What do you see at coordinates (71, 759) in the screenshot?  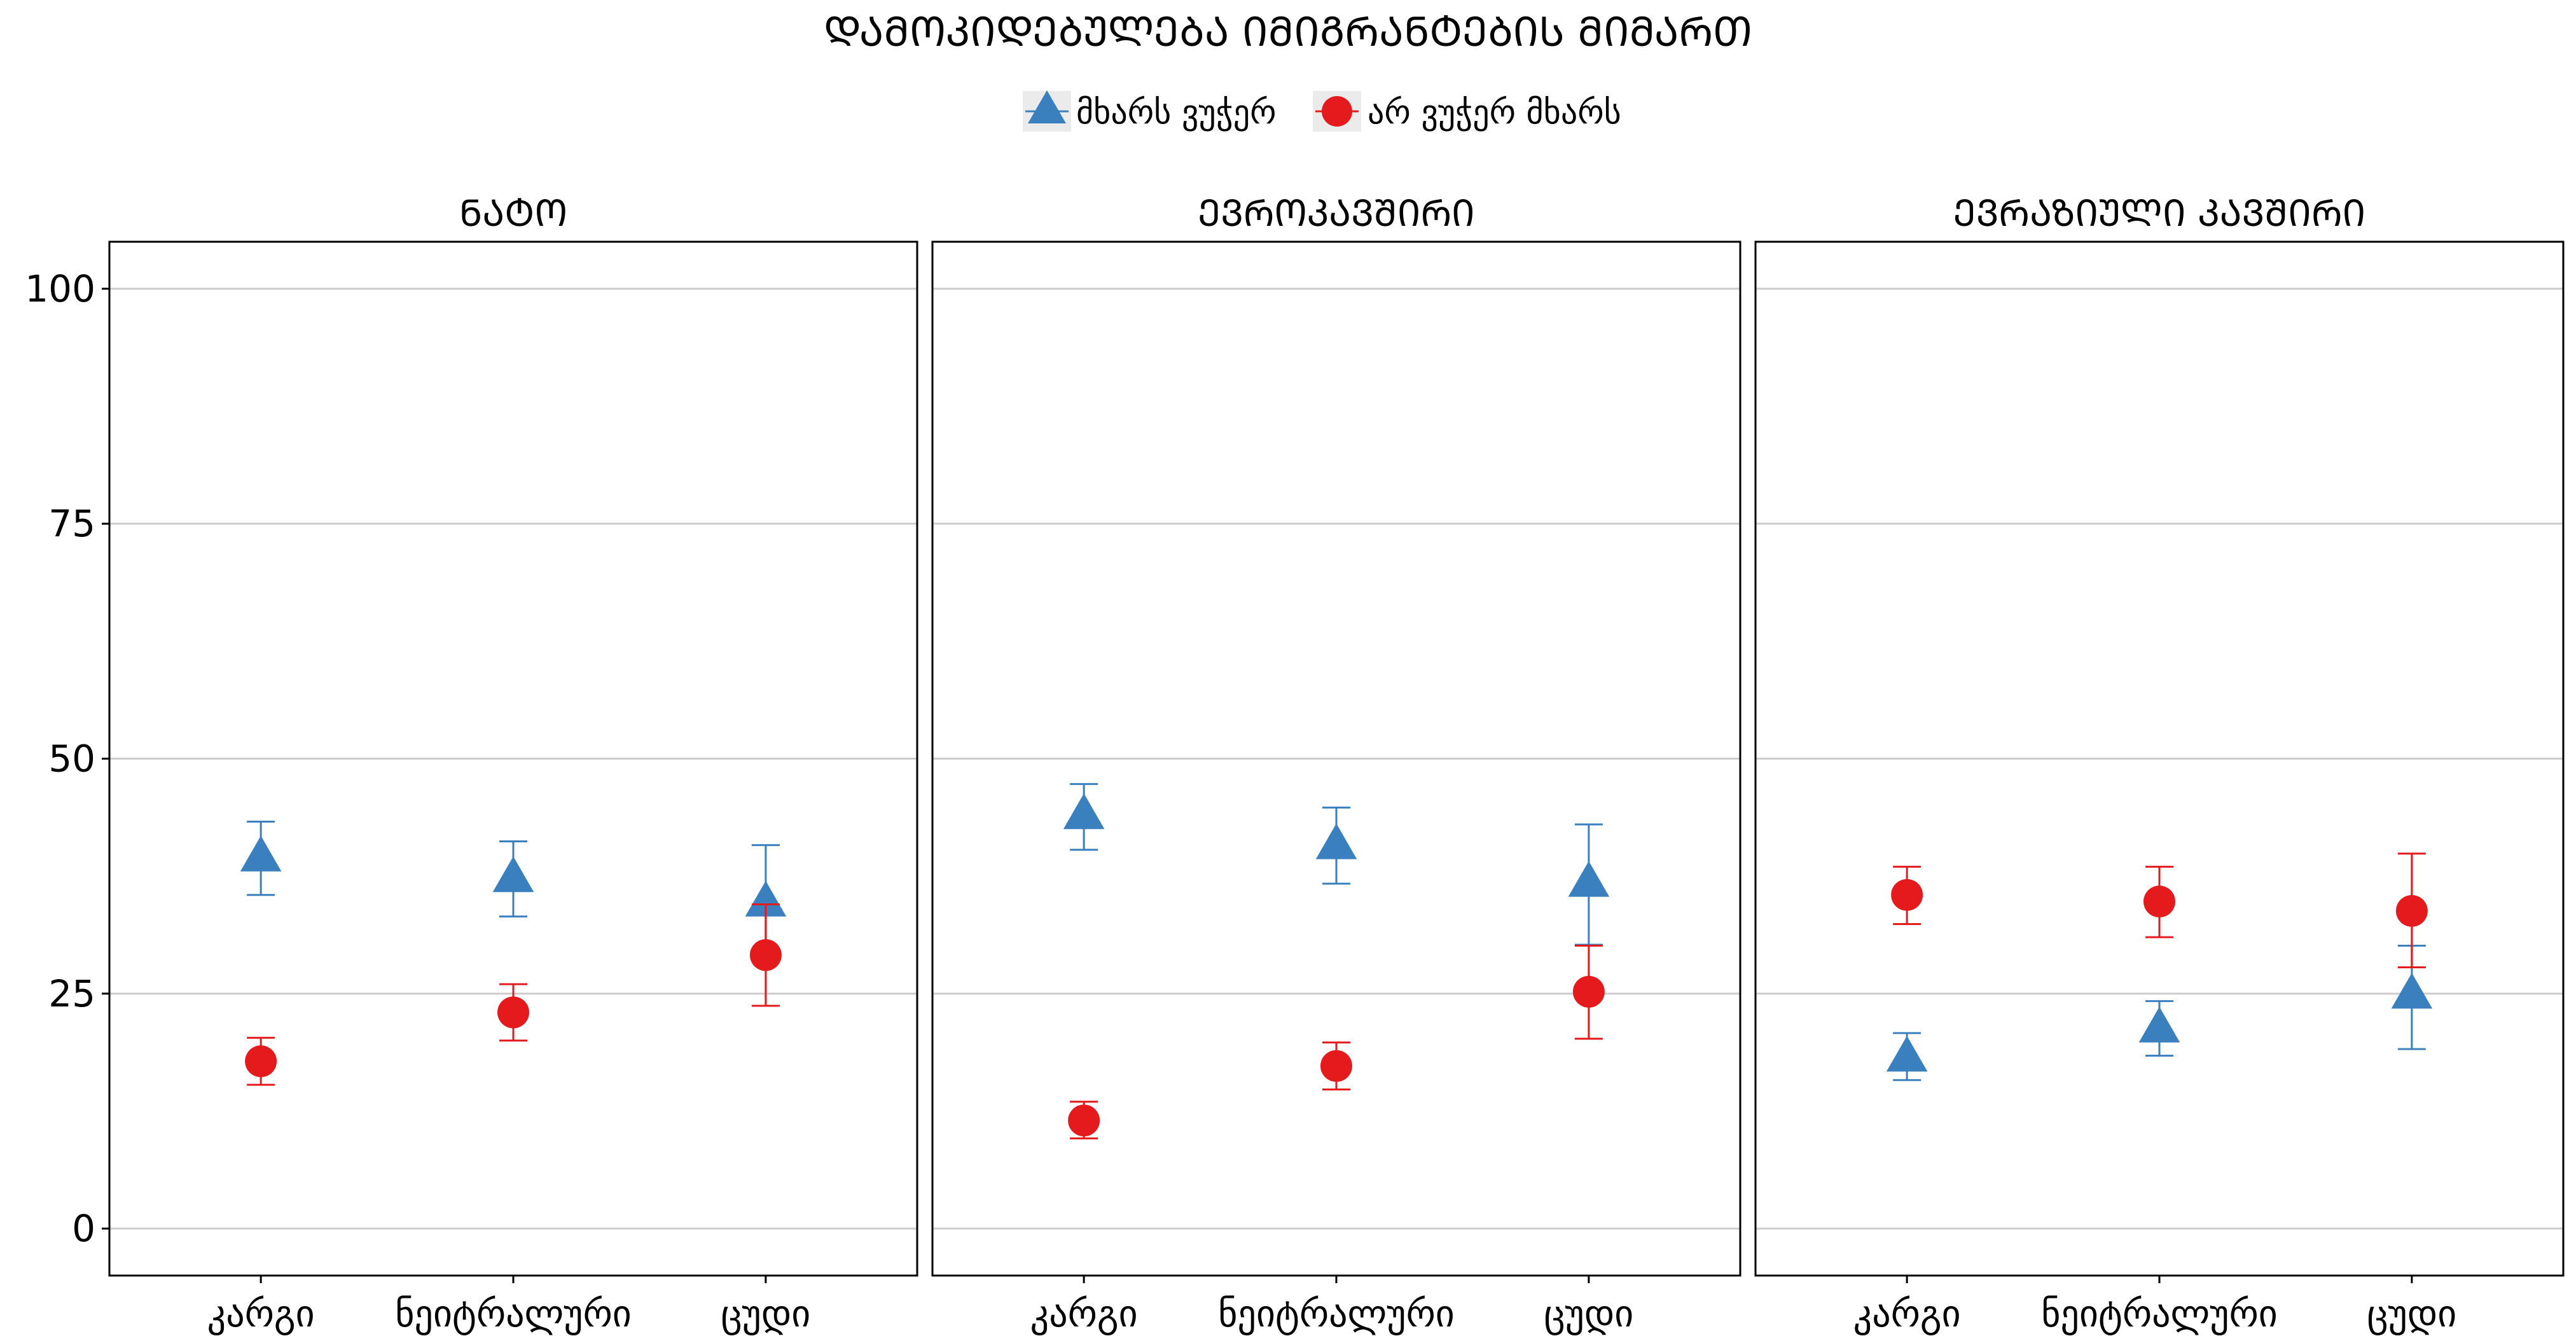 I see `y-tick-label: 50` at bounding box center [71, 759].